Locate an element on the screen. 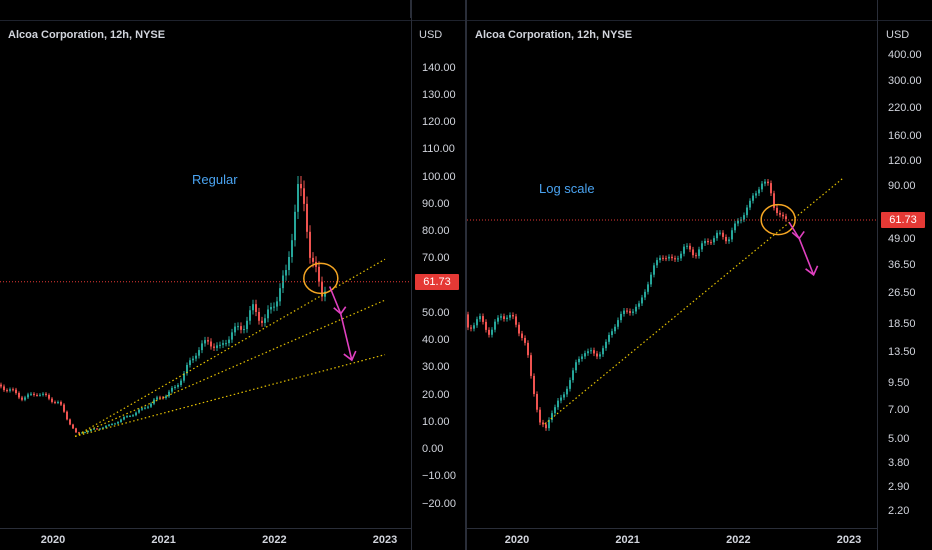  y-tick-label: 70.00 is located at coordinates (436, 258).